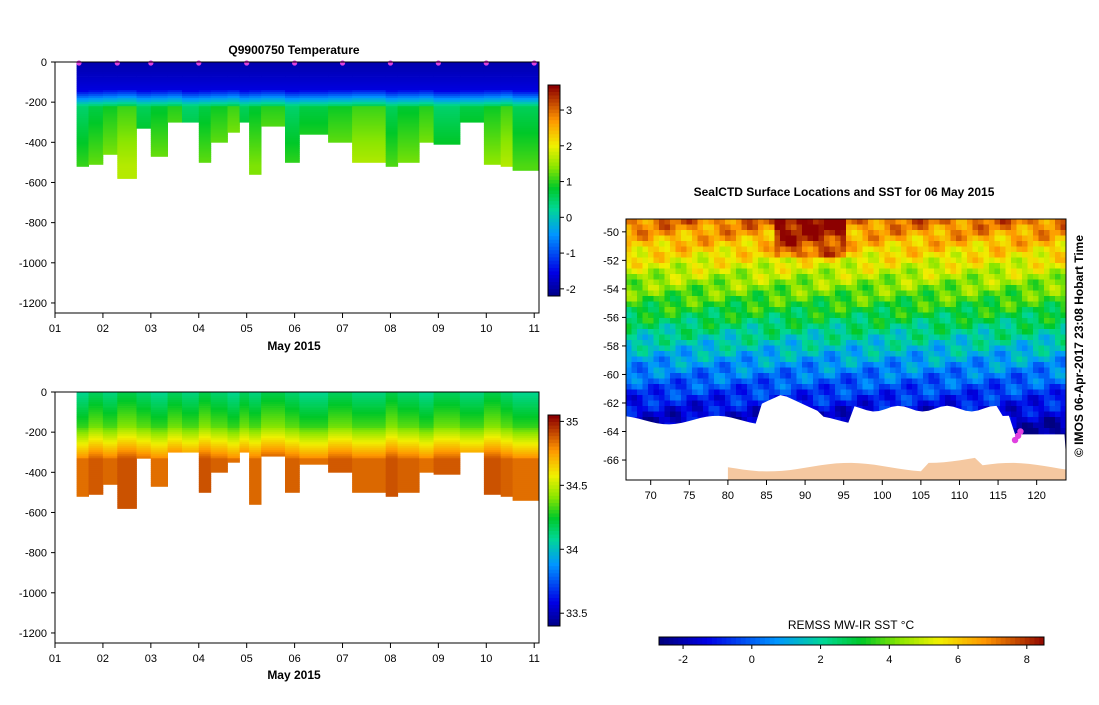 Image resolution: width=1099 pixels, height=705 pixels. I want to click on y-tick-label: 0, so click(44, 63).